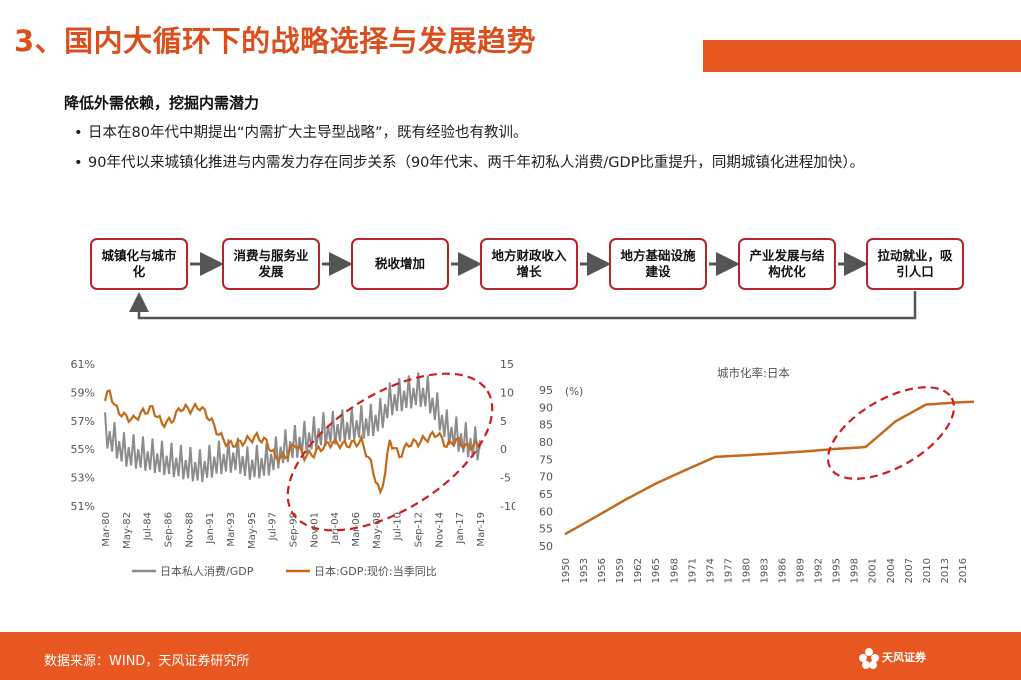  I want to click on page-title: 3、国内大循环下的战略选择与发展趋势, so click(275, 41).